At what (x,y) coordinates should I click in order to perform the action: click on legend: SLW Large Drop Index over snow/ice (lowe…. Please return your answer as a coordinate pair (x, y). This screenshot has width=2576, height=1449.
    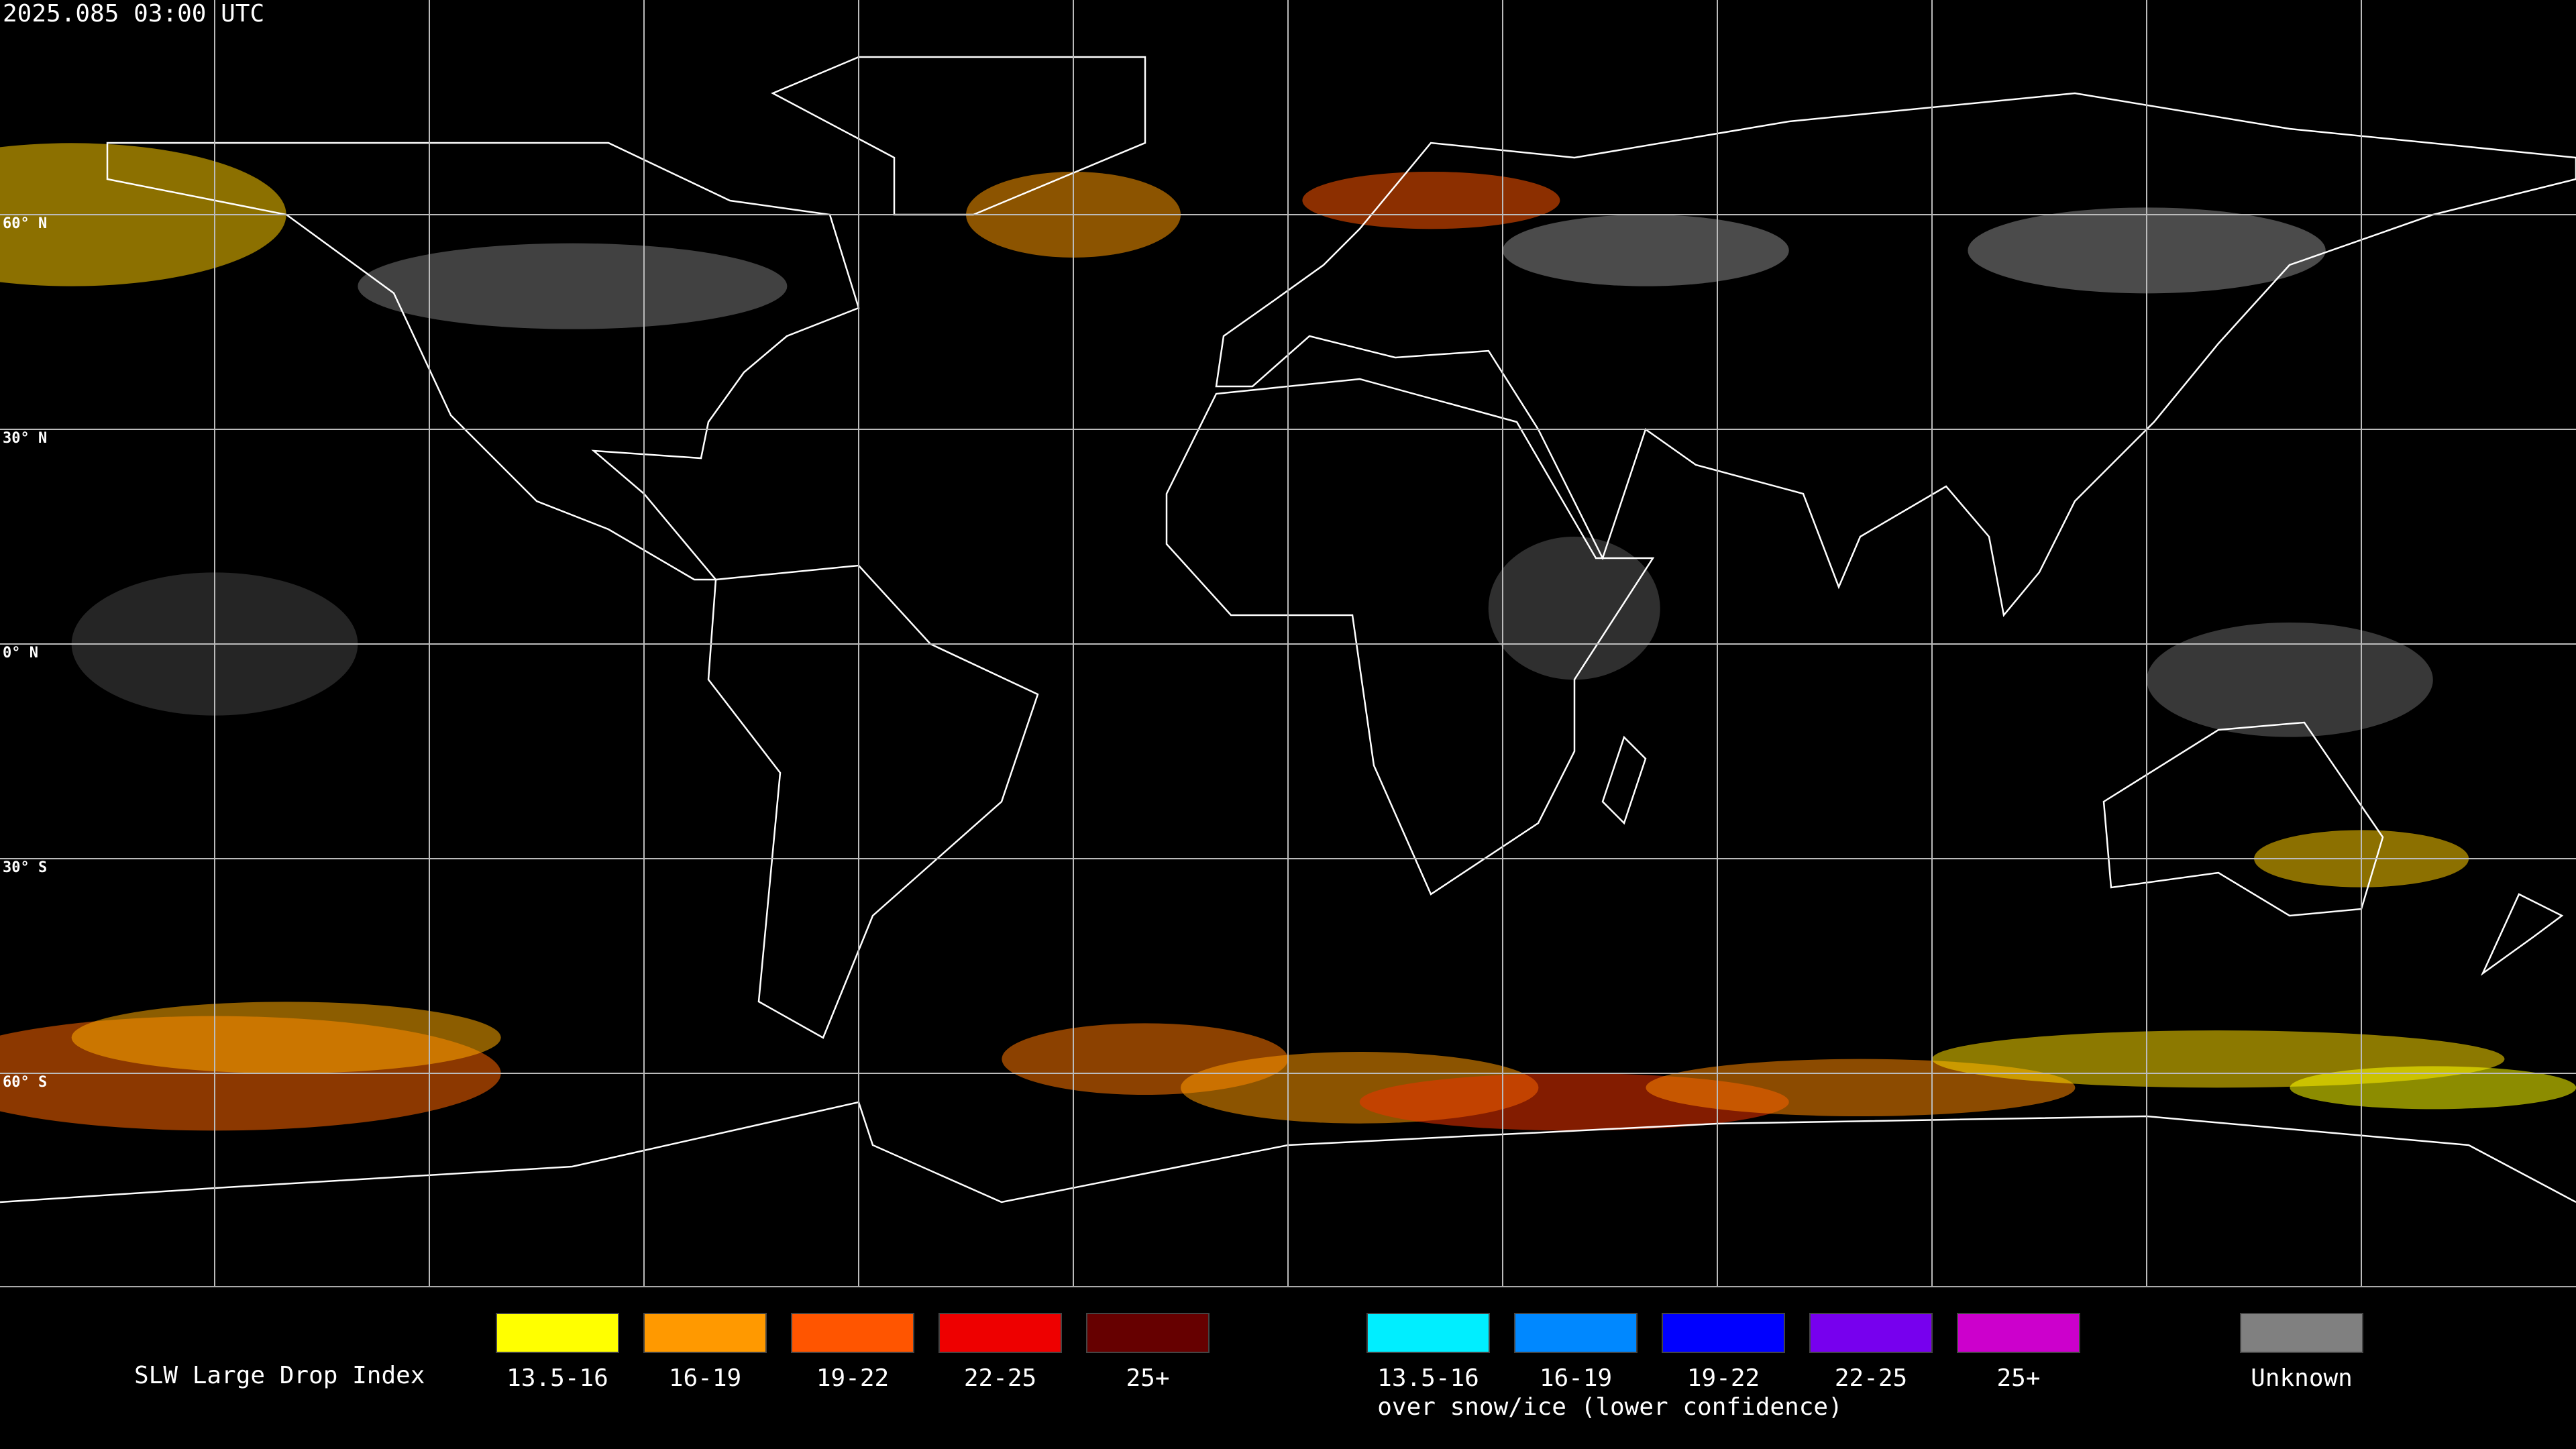
    Looking at the image, I should click on (1248, 1367).